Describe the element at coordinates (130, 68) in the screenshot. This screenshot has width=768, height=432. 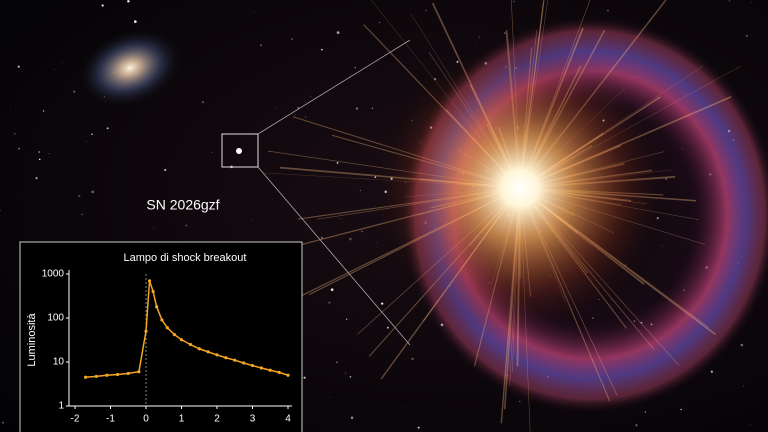
I see `galaxy` at that location.